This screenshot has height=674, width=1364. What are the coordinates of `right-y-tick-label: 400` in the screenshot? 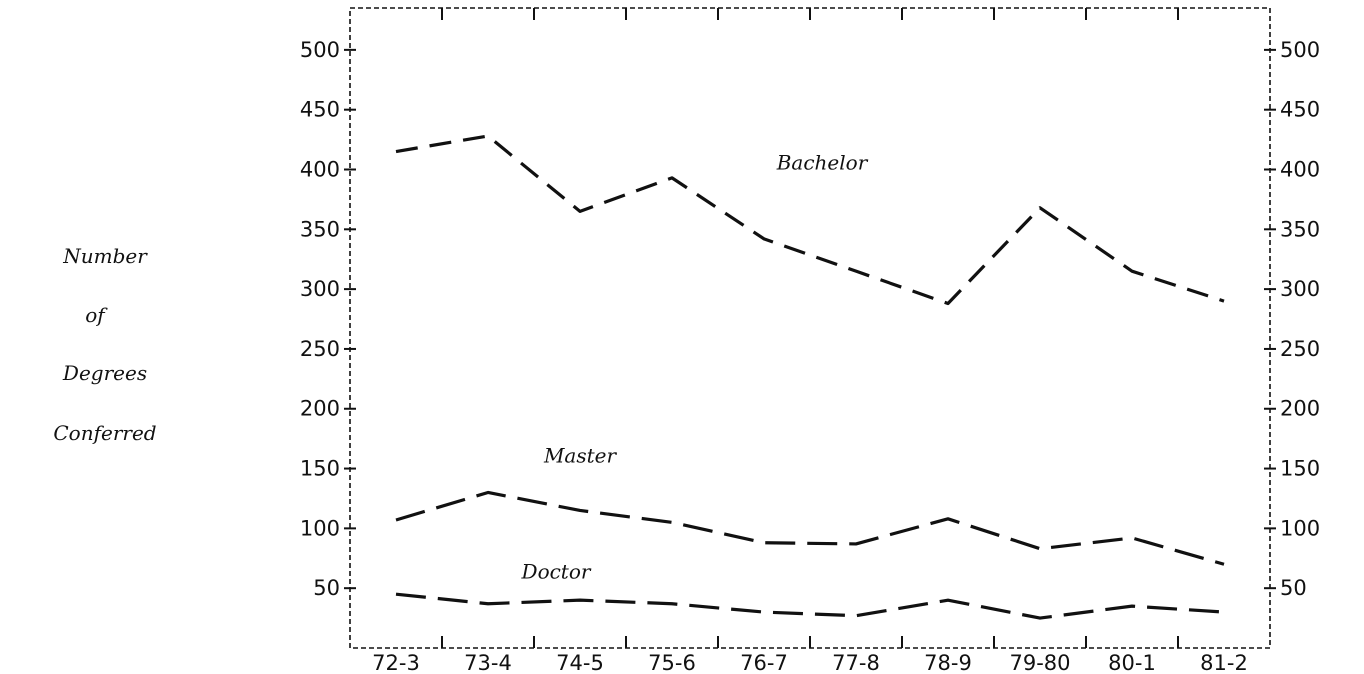 It's located at (1300, 169).